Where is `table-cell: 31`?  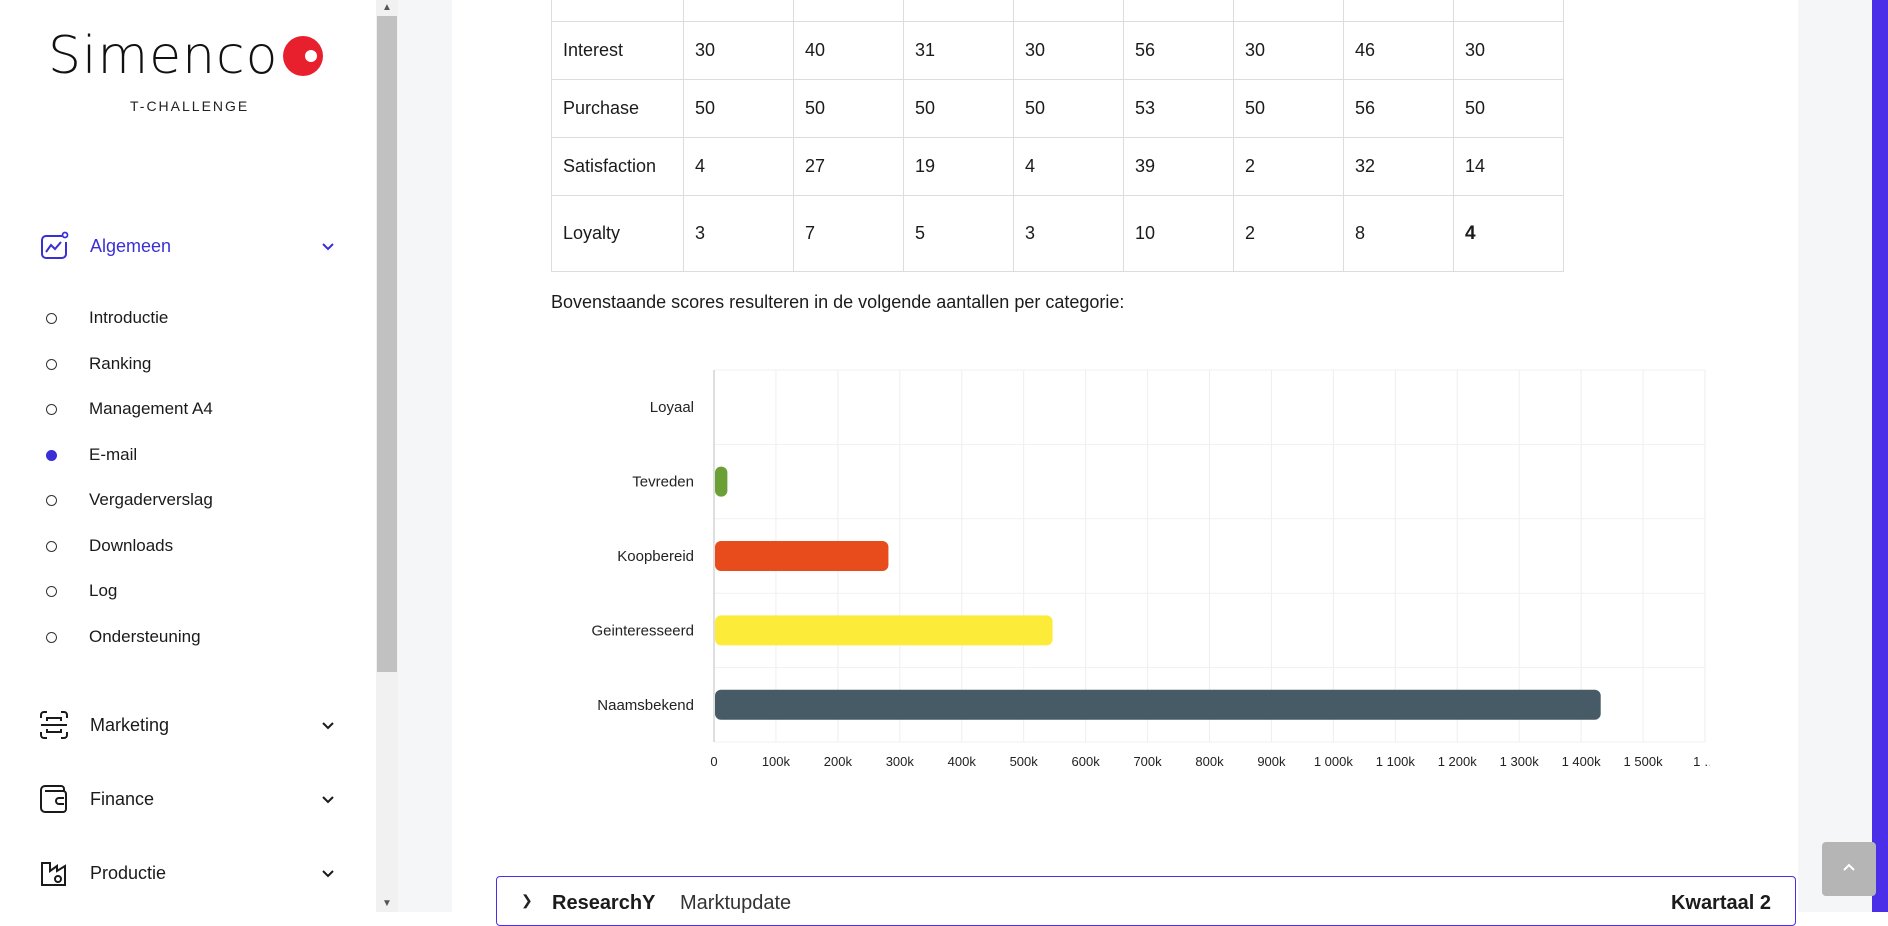 table-cell: 31 is located at coordinates (958, 50).